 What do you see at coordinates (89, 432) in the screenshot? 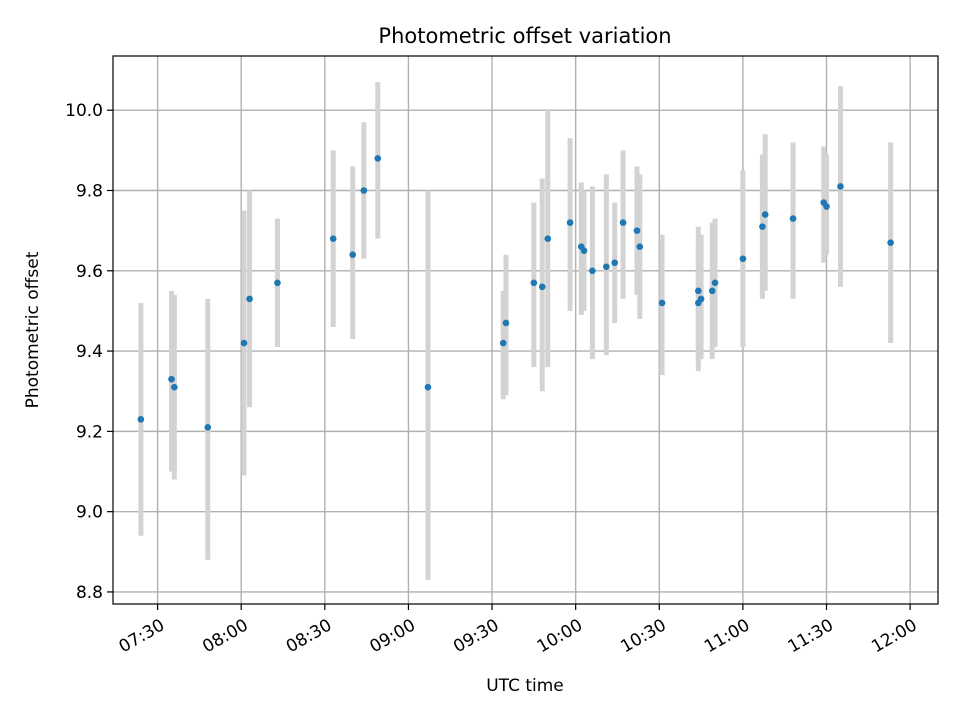
I see `y-tick-label: 9.2` at bounding box center [89, 432].